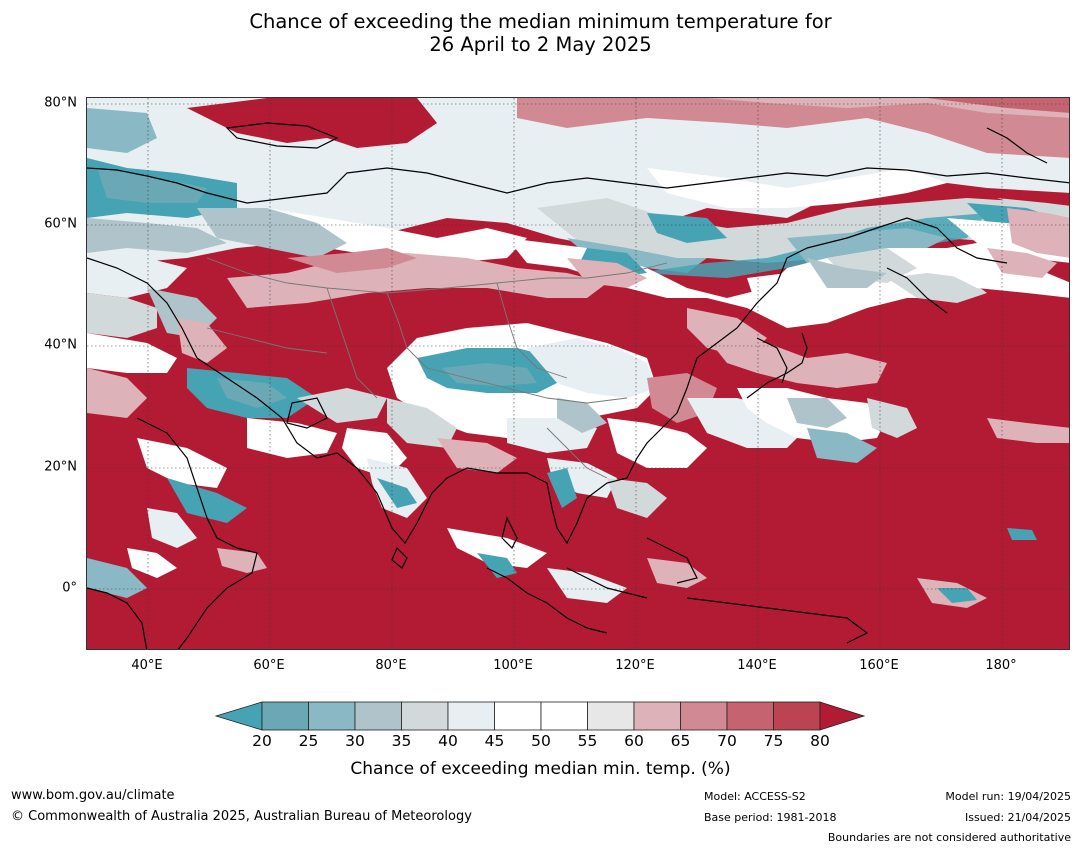 This screenshot has width=1081, height=850. Describe the element at coordinates (727, 741) in the screenshot. I see `colorbar-tick-70: 70` at that location.